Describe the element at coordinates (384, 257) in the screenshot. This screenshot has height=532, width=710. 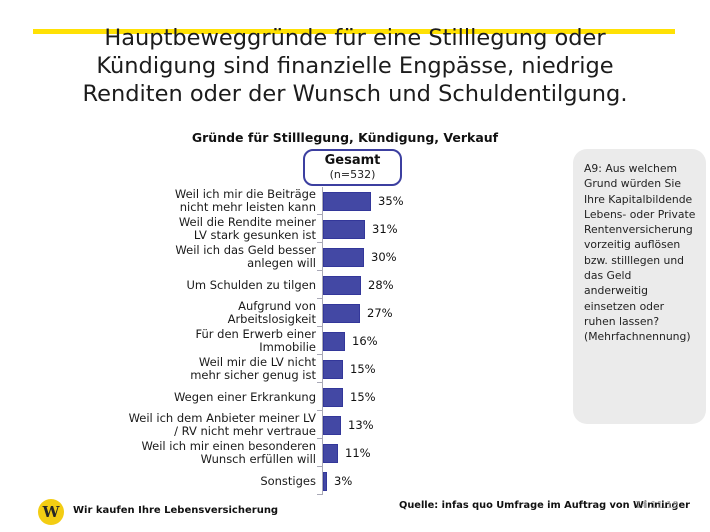
I see `value-label: 30%` at that location.